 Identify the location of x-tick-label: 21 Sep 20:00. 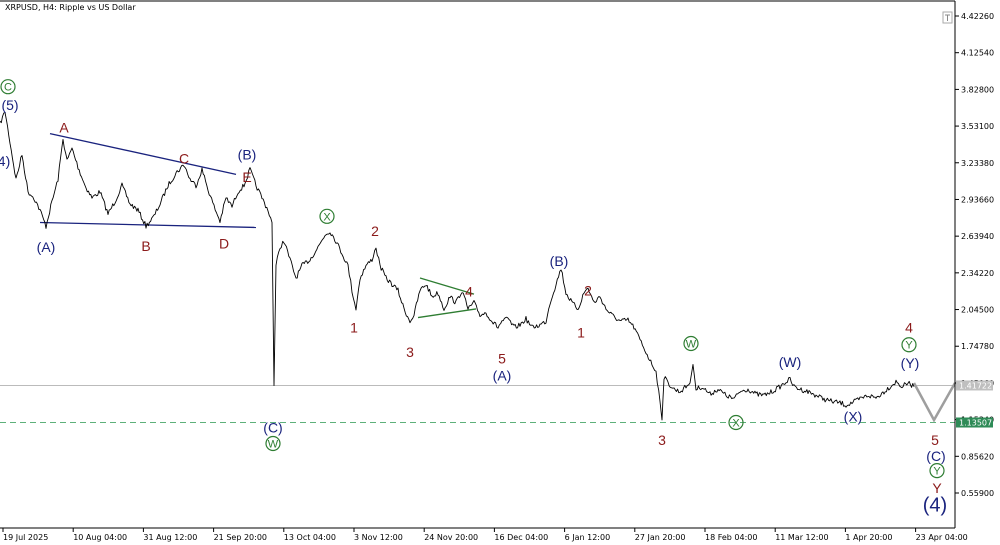
(240, 537).